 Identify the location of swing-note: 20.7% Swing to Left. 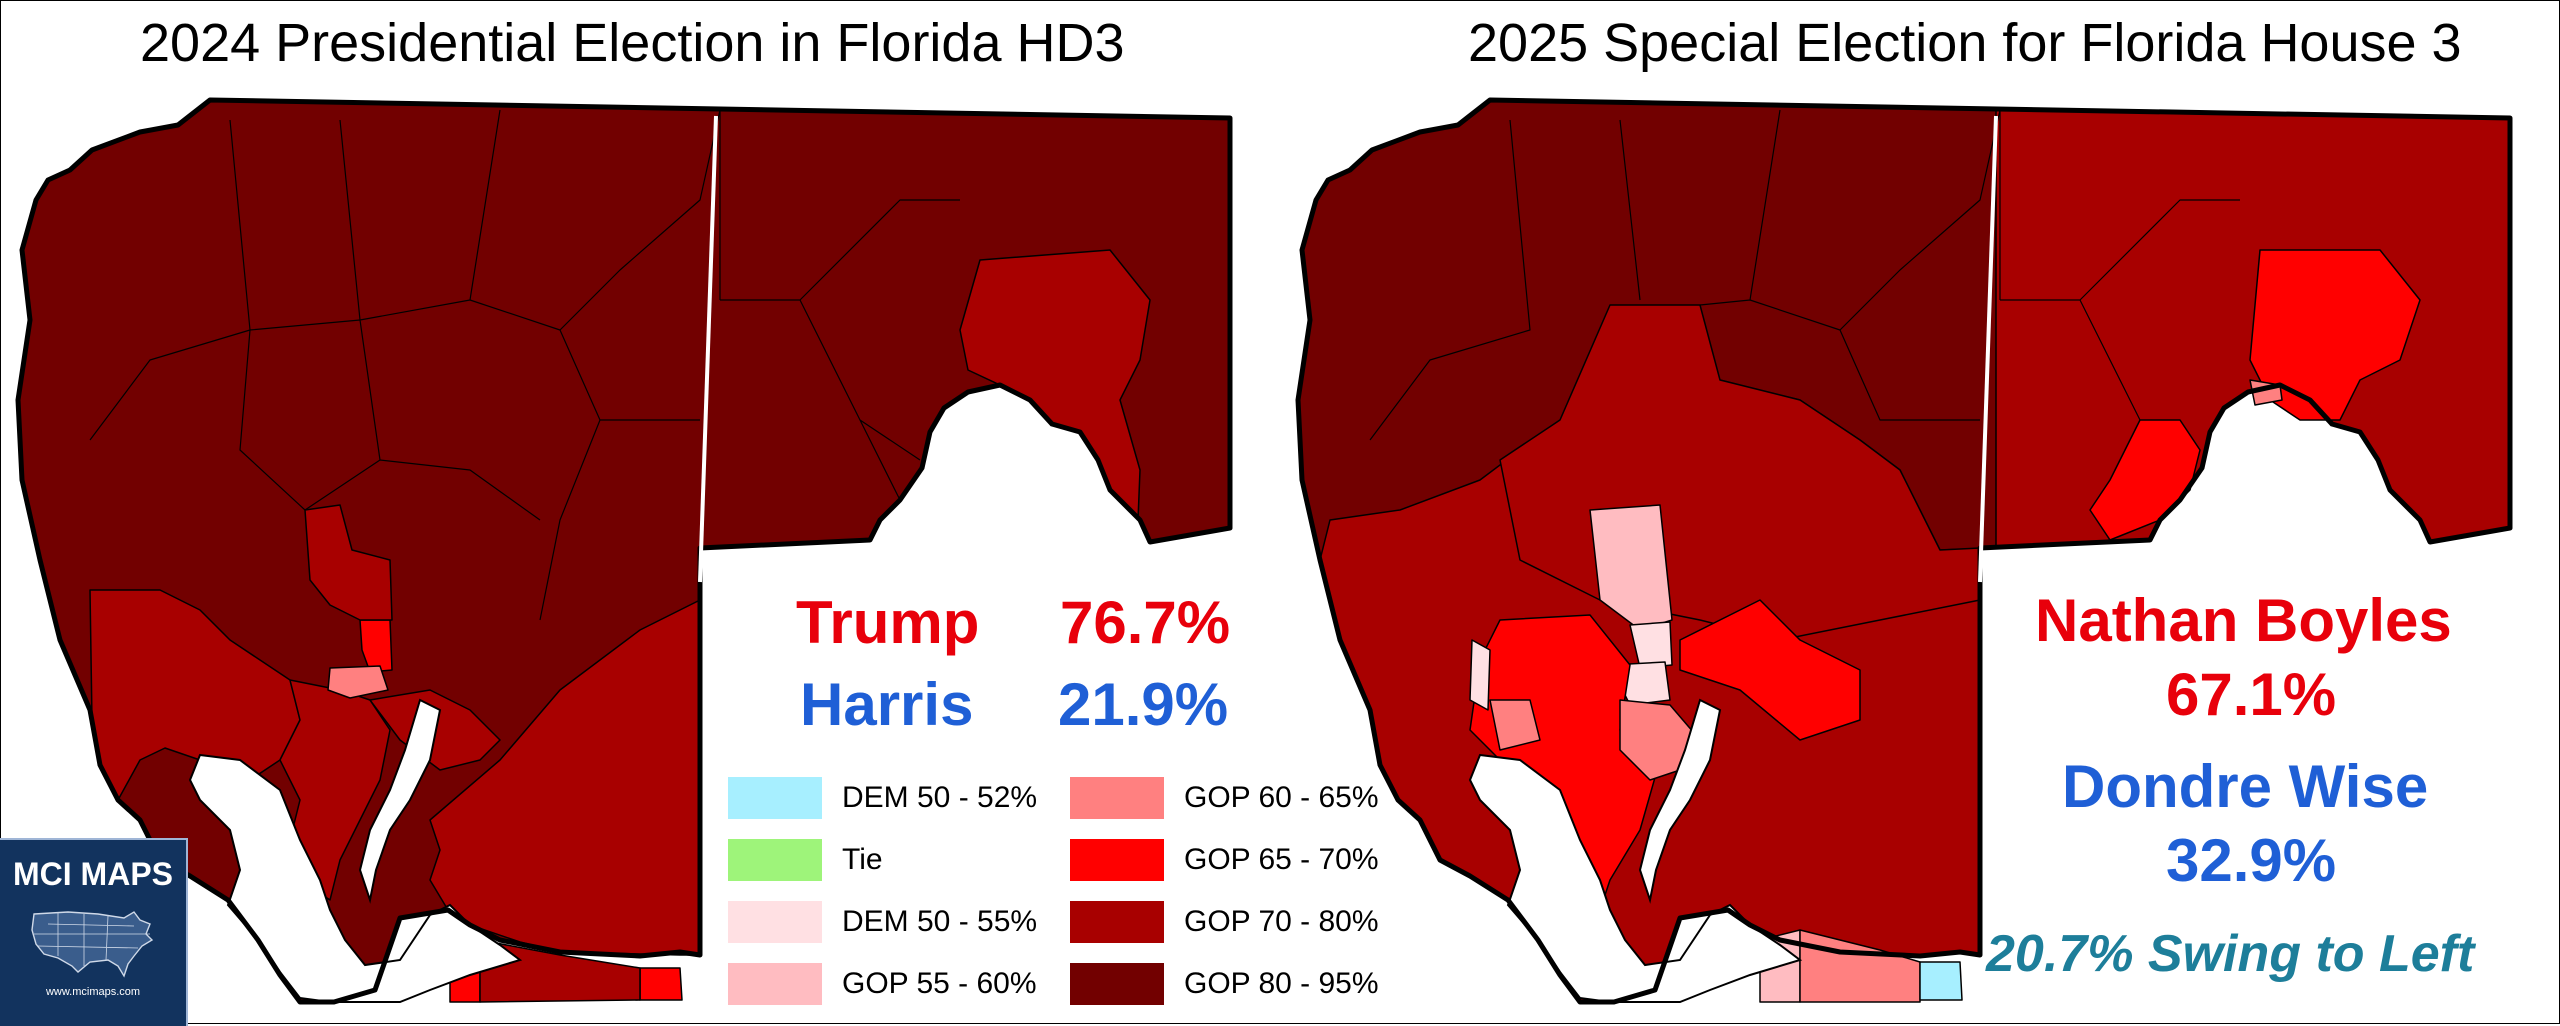
(2230, 954).